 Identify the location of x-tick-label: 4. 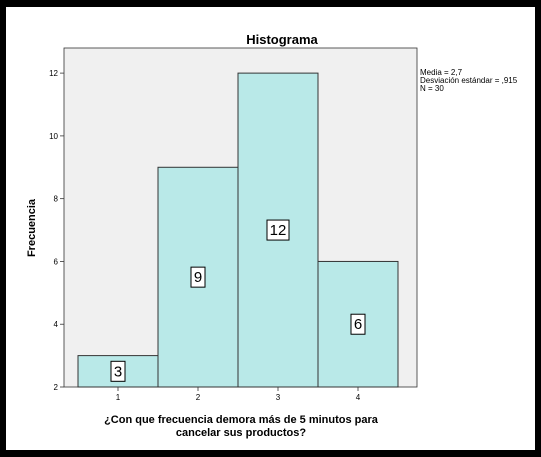
(358, 397).